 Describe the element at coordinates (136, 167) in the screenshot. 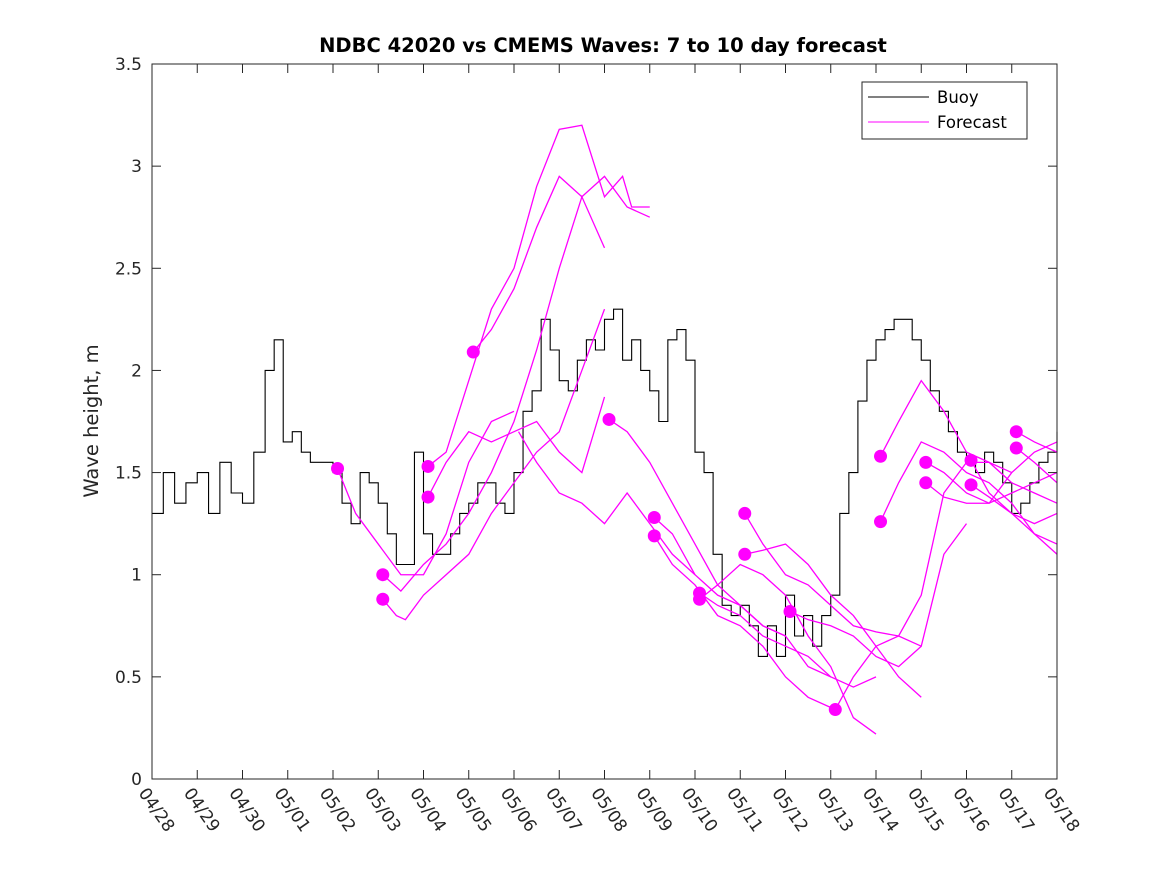

I see `y-tick-label: 3` at that location.